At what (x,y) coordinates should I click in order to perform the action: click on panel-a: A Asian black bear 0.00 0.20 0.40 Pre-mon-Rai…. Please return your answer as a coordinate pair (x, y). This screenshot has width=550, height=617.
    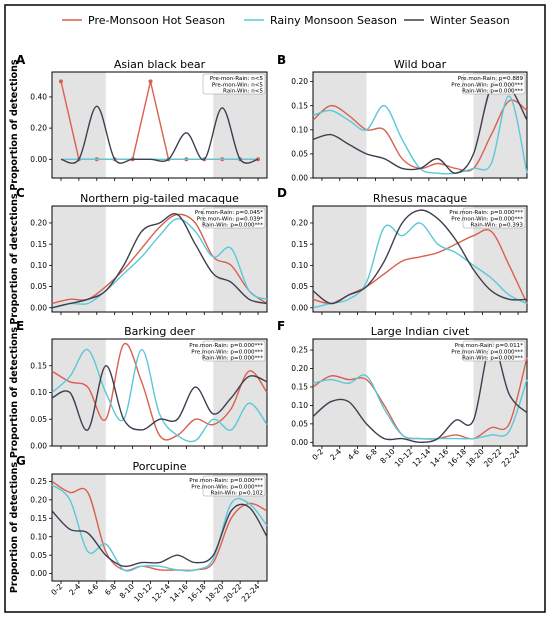
    Looking at the image, I should click on (138, 122).